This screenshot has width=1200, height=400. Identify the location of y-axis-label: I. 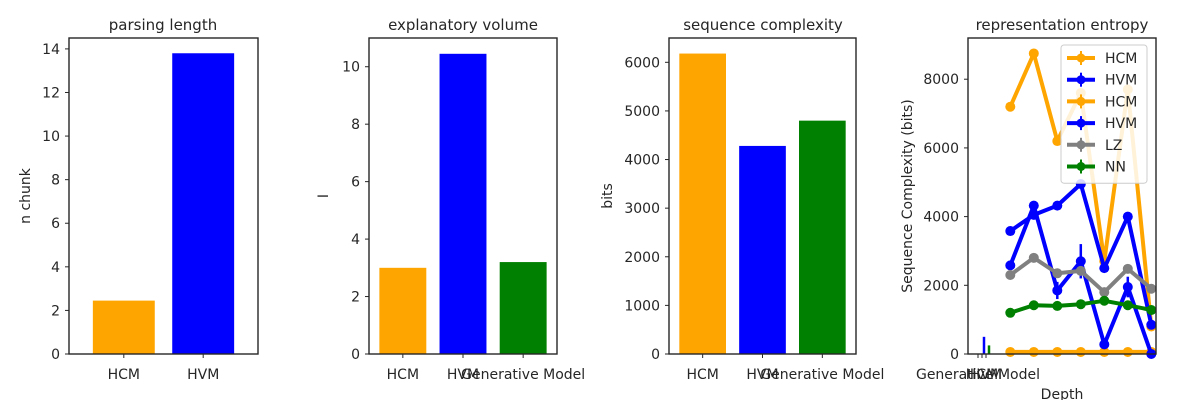
(324, 196).